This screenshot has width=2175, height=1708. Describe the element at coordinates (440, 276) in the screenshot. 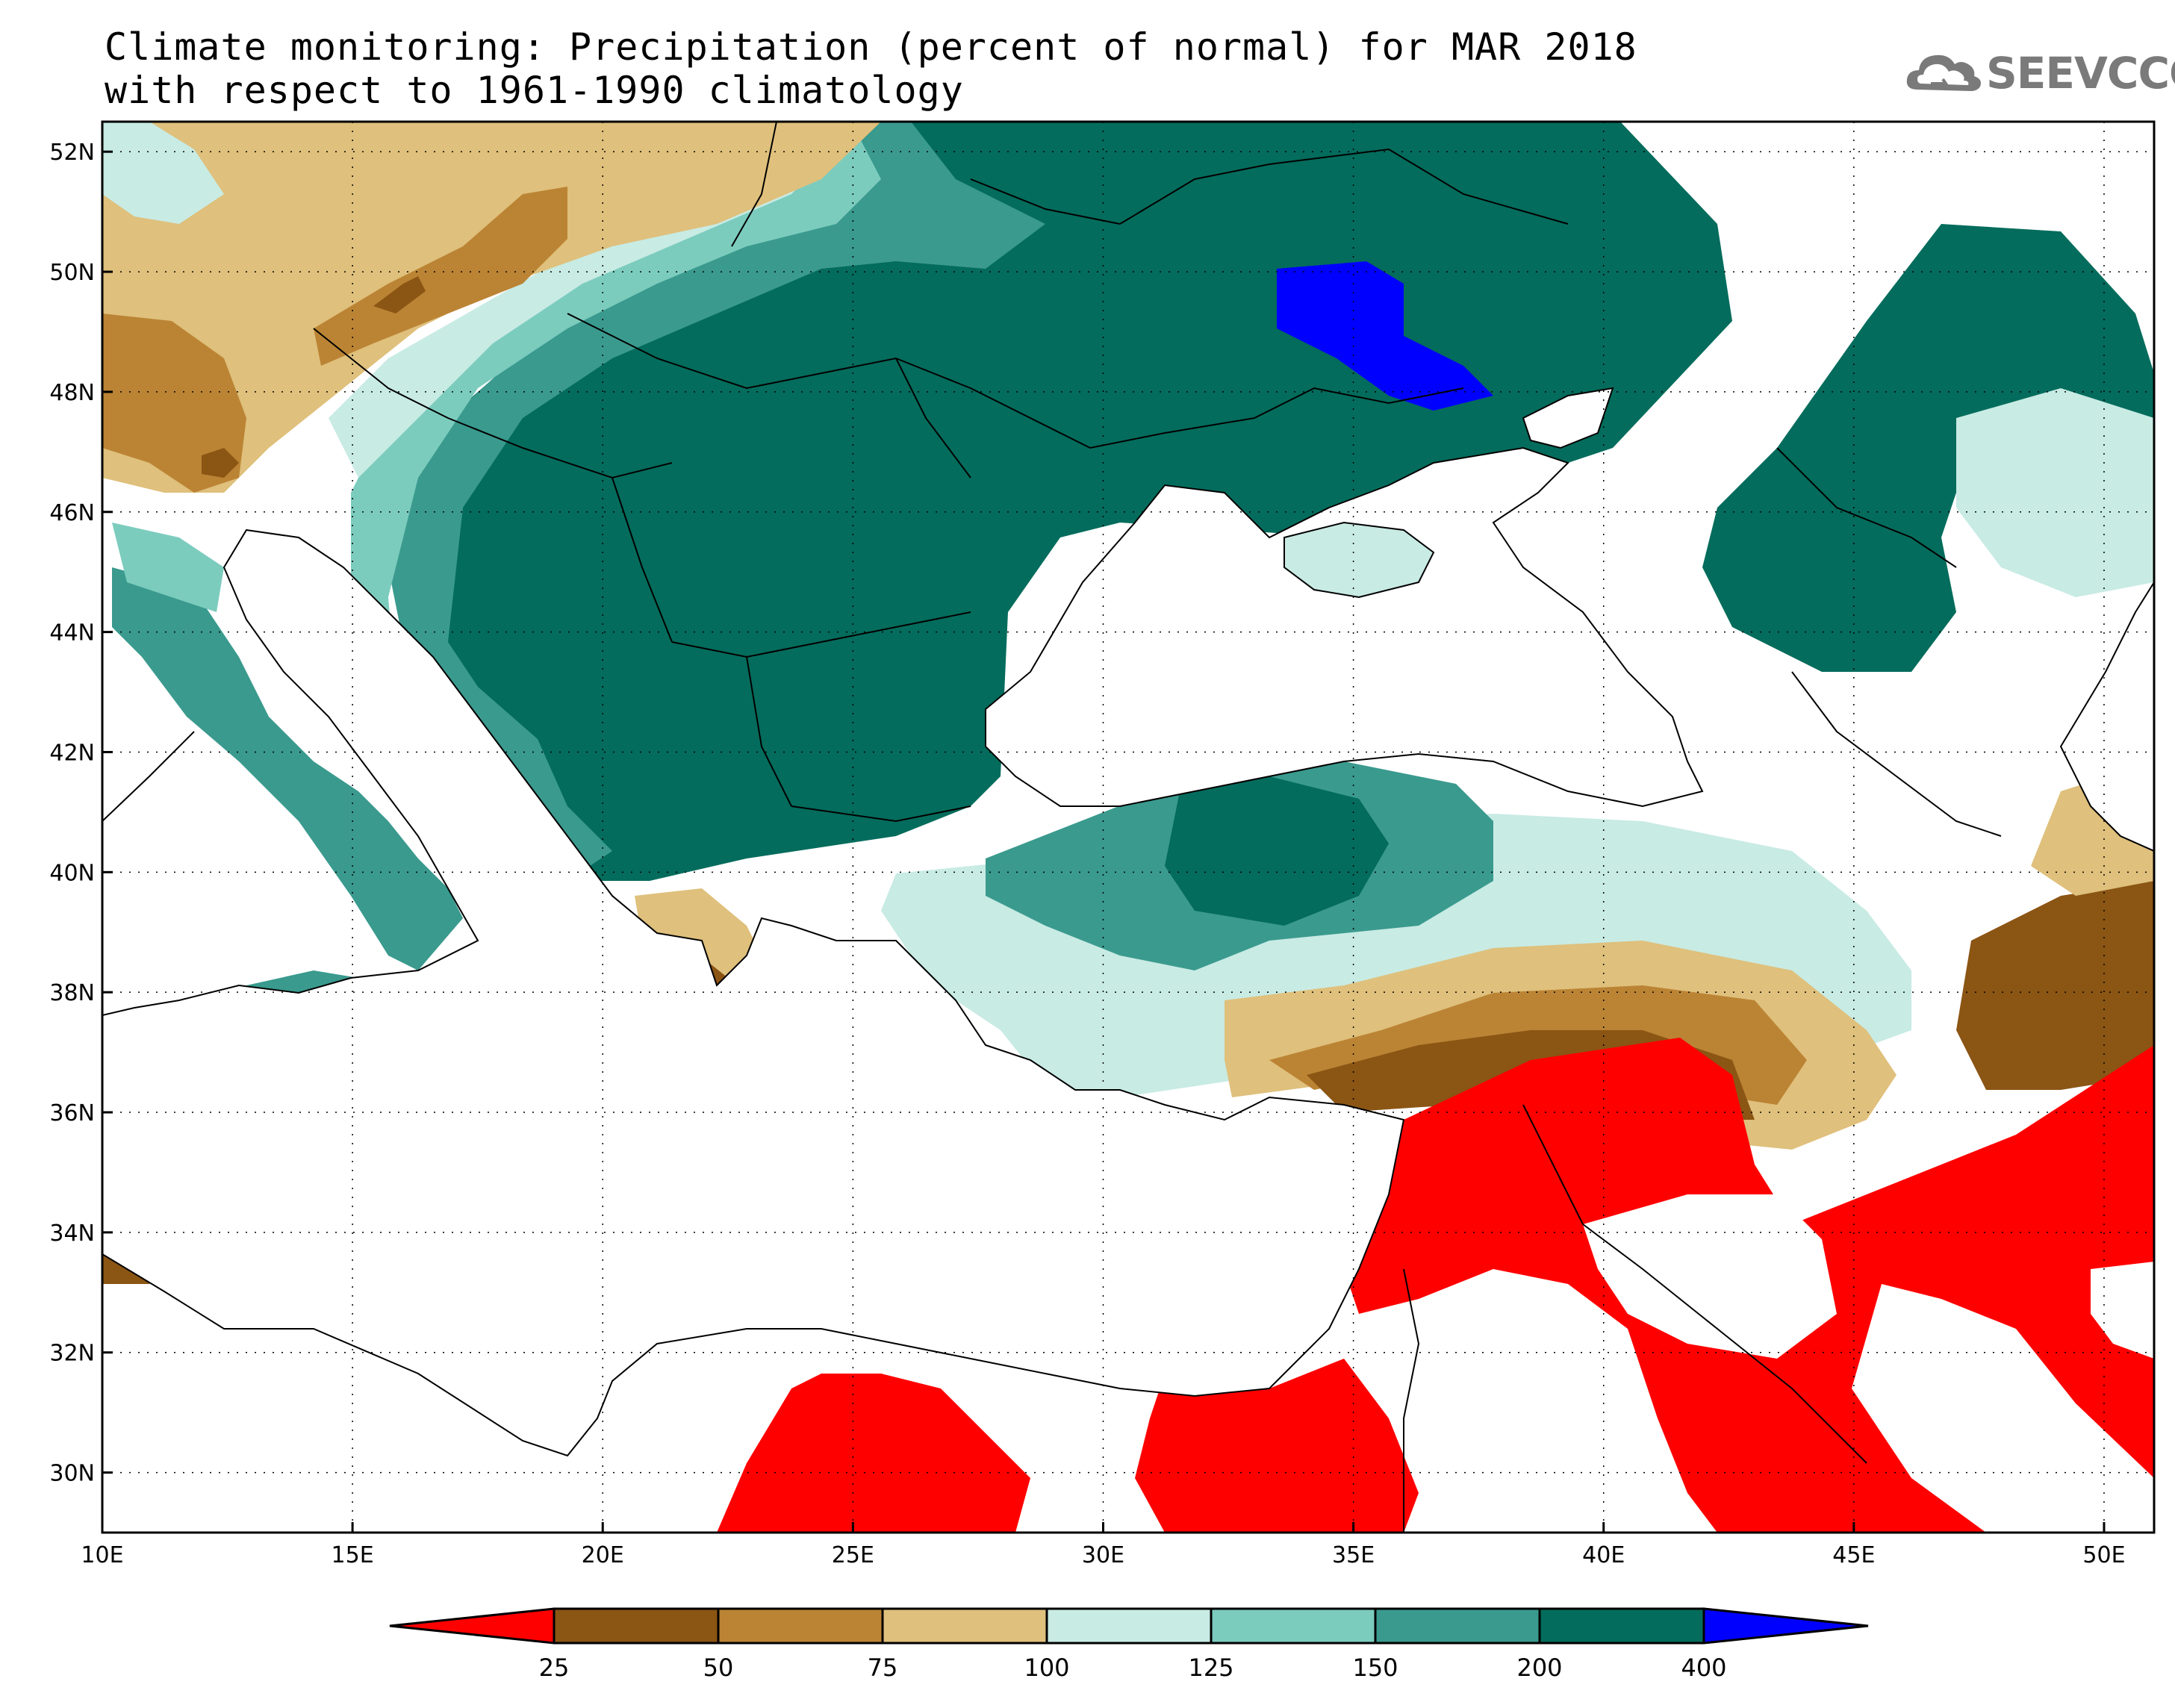

I see `region-czech-brown` at that location.